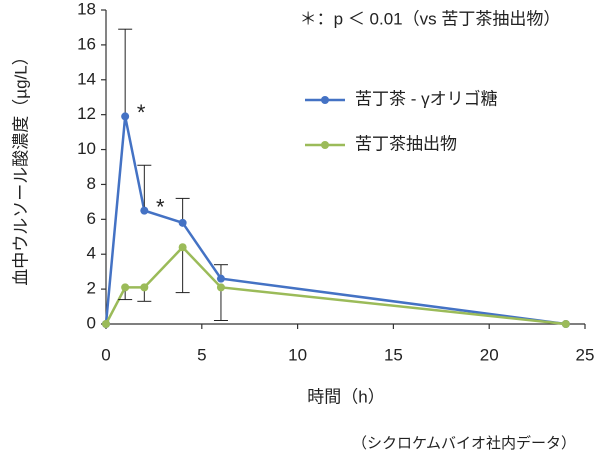 The height and width of the screenshot is (461, 599). I want to click on y-tick-label: 18, so click(86, 9).